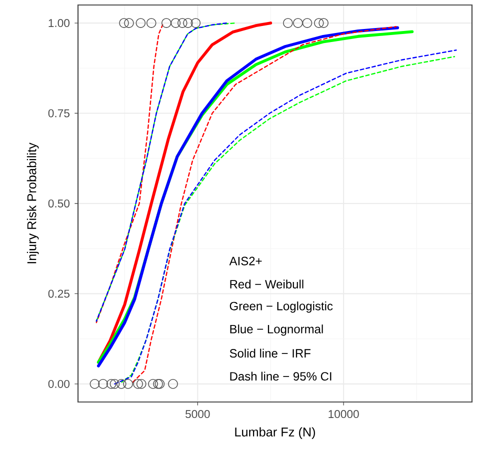 The width and height of the screenshot is (479, 450). Describe the element at coordinates (59, 384) in the screenshot. I see `y-tick-label: 0.00` at that location.